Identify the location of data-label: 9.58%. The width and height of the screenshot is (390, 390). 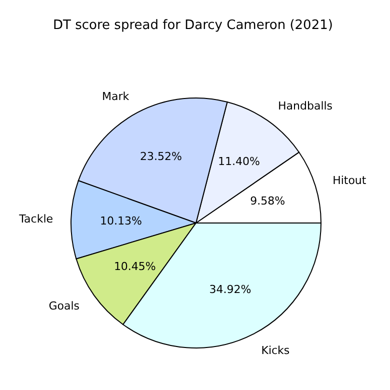
(268, 201).